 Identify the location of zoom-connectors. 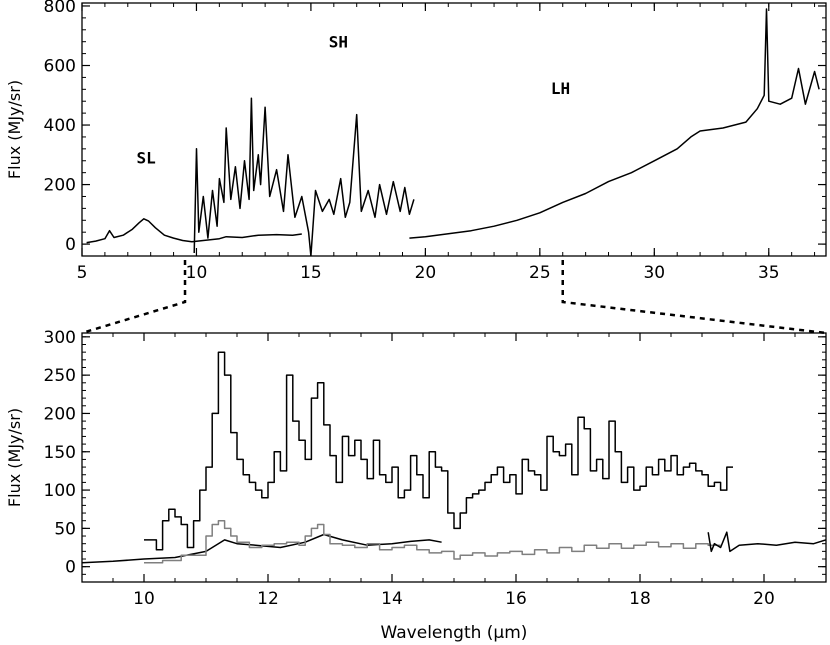
(454, 297).